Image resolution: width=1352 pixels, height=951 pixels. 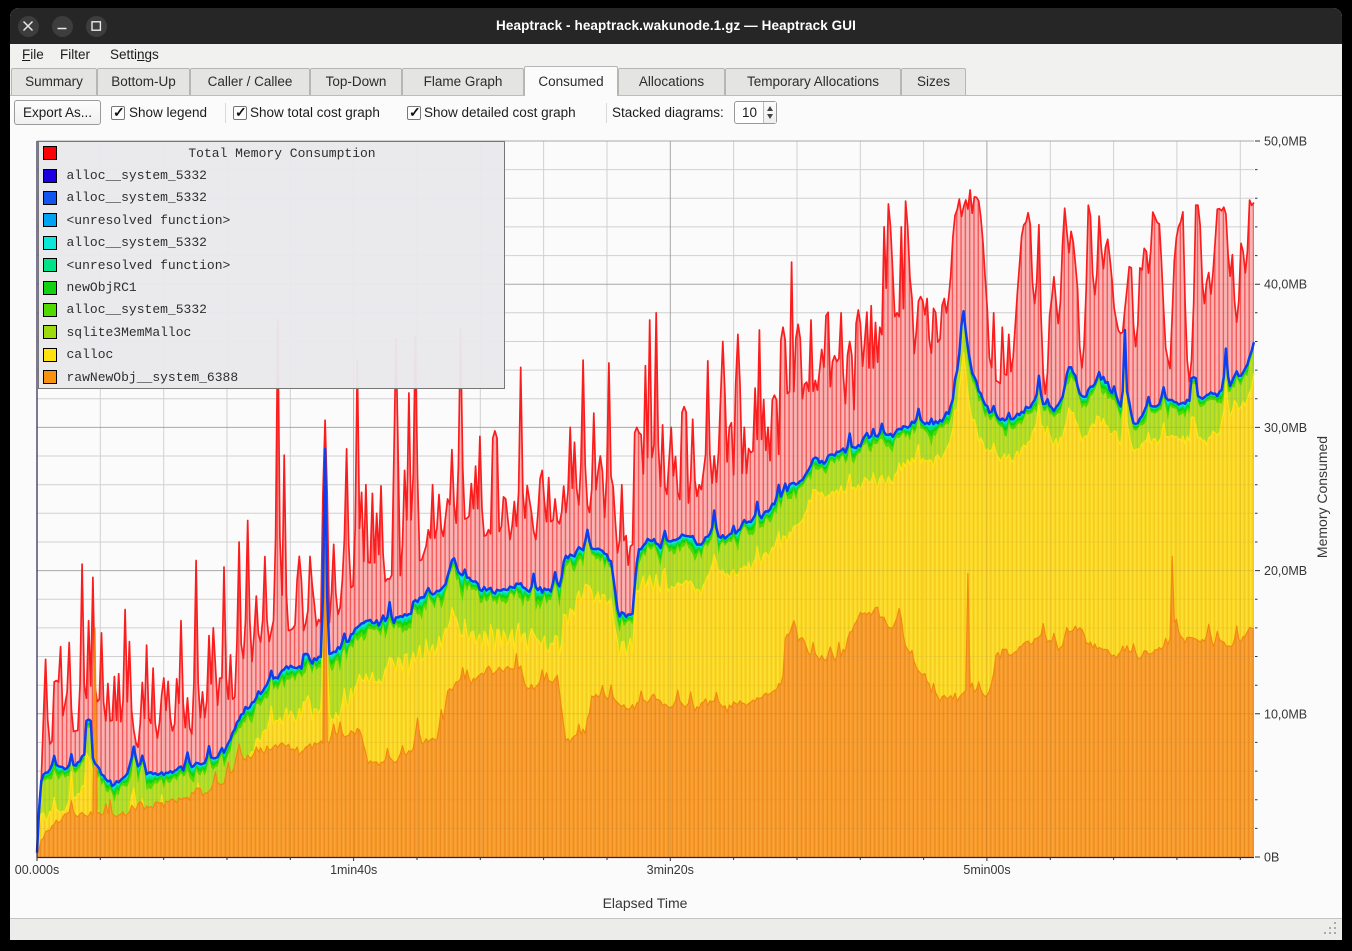 I want to click on svg-text: 0B, so click(x=1271, y=858).